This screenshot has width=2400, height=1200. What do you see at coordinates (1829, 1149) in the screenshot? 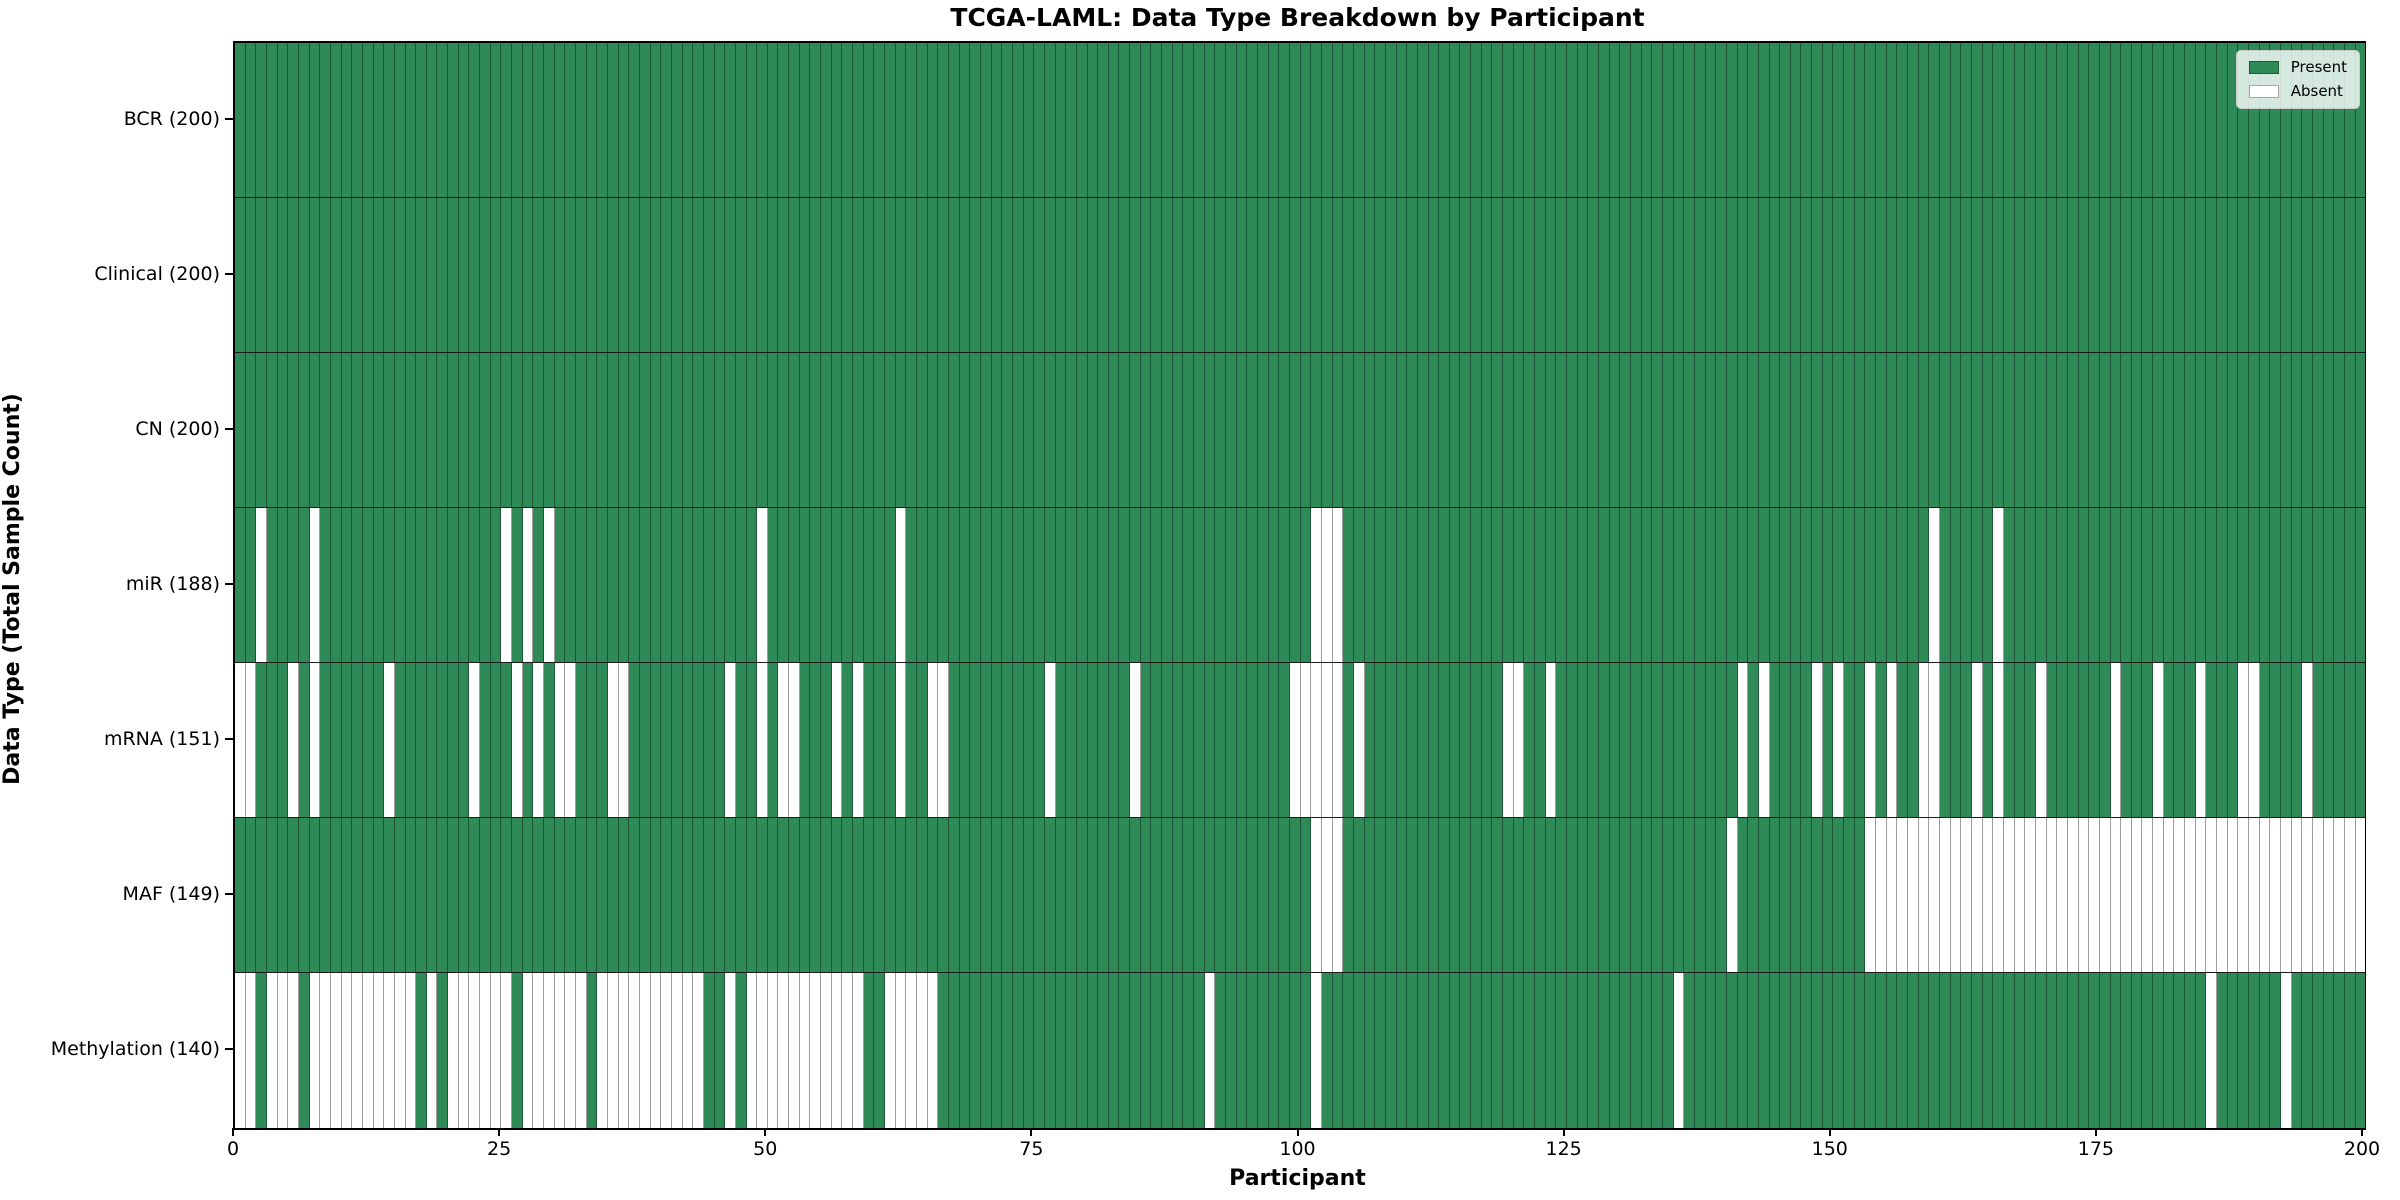
I see `x-tick-label-150: 150` at bounding box center [1829, 1149].